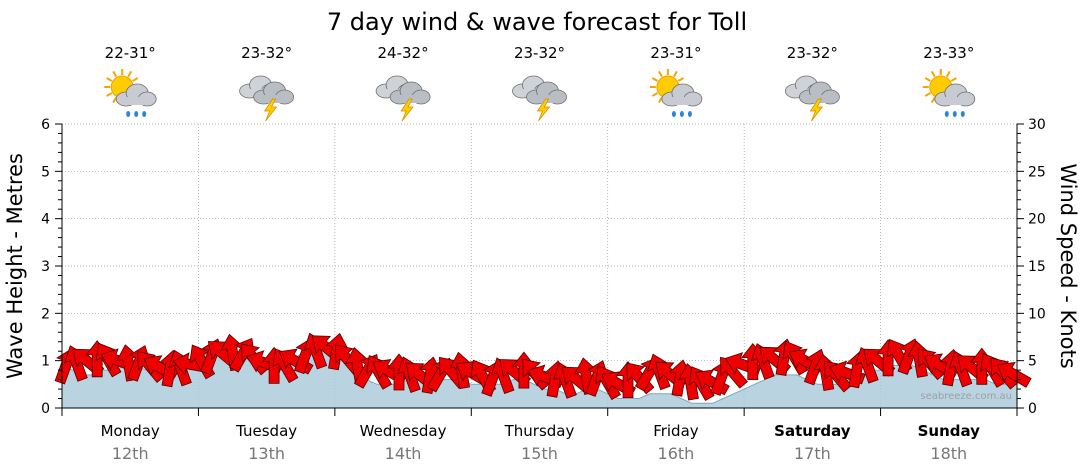 The width and height of the screenshot is (1080, 475). I want to click on day-label-name: Tuesday, so click(266, 431).